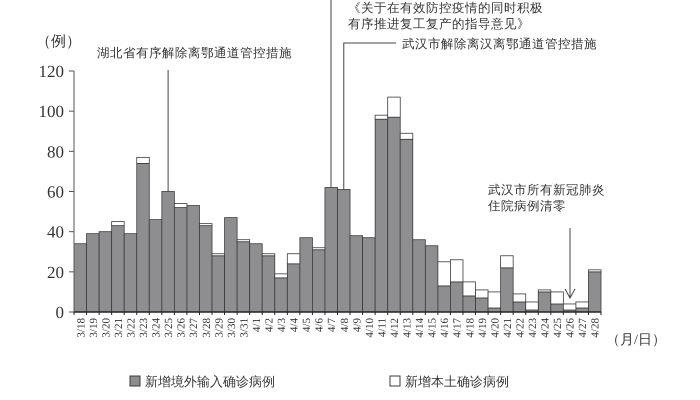  What do you see at coordinates (118, 328) in the screenshot?
I see `x-tick-label: 3/21` at bounding box center [118, 328].